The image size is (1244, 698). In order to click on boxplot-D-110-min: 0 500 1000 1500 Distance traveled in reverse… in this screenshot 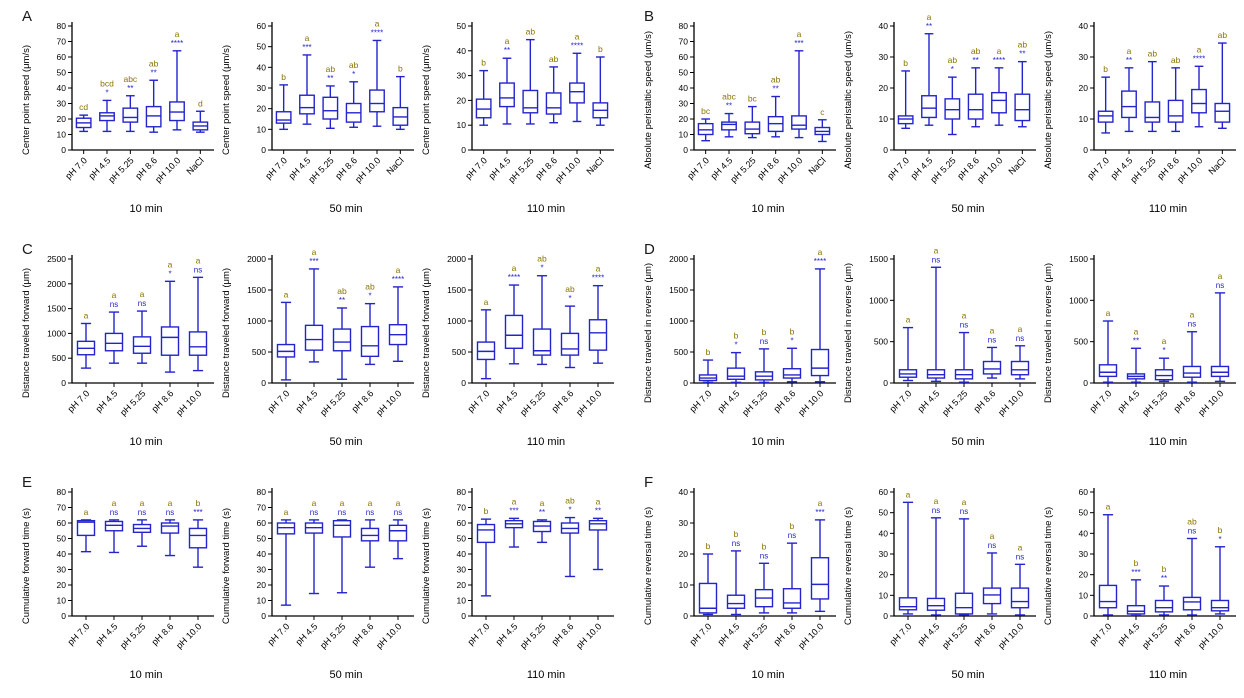, I will do `click(1139, 351)`.